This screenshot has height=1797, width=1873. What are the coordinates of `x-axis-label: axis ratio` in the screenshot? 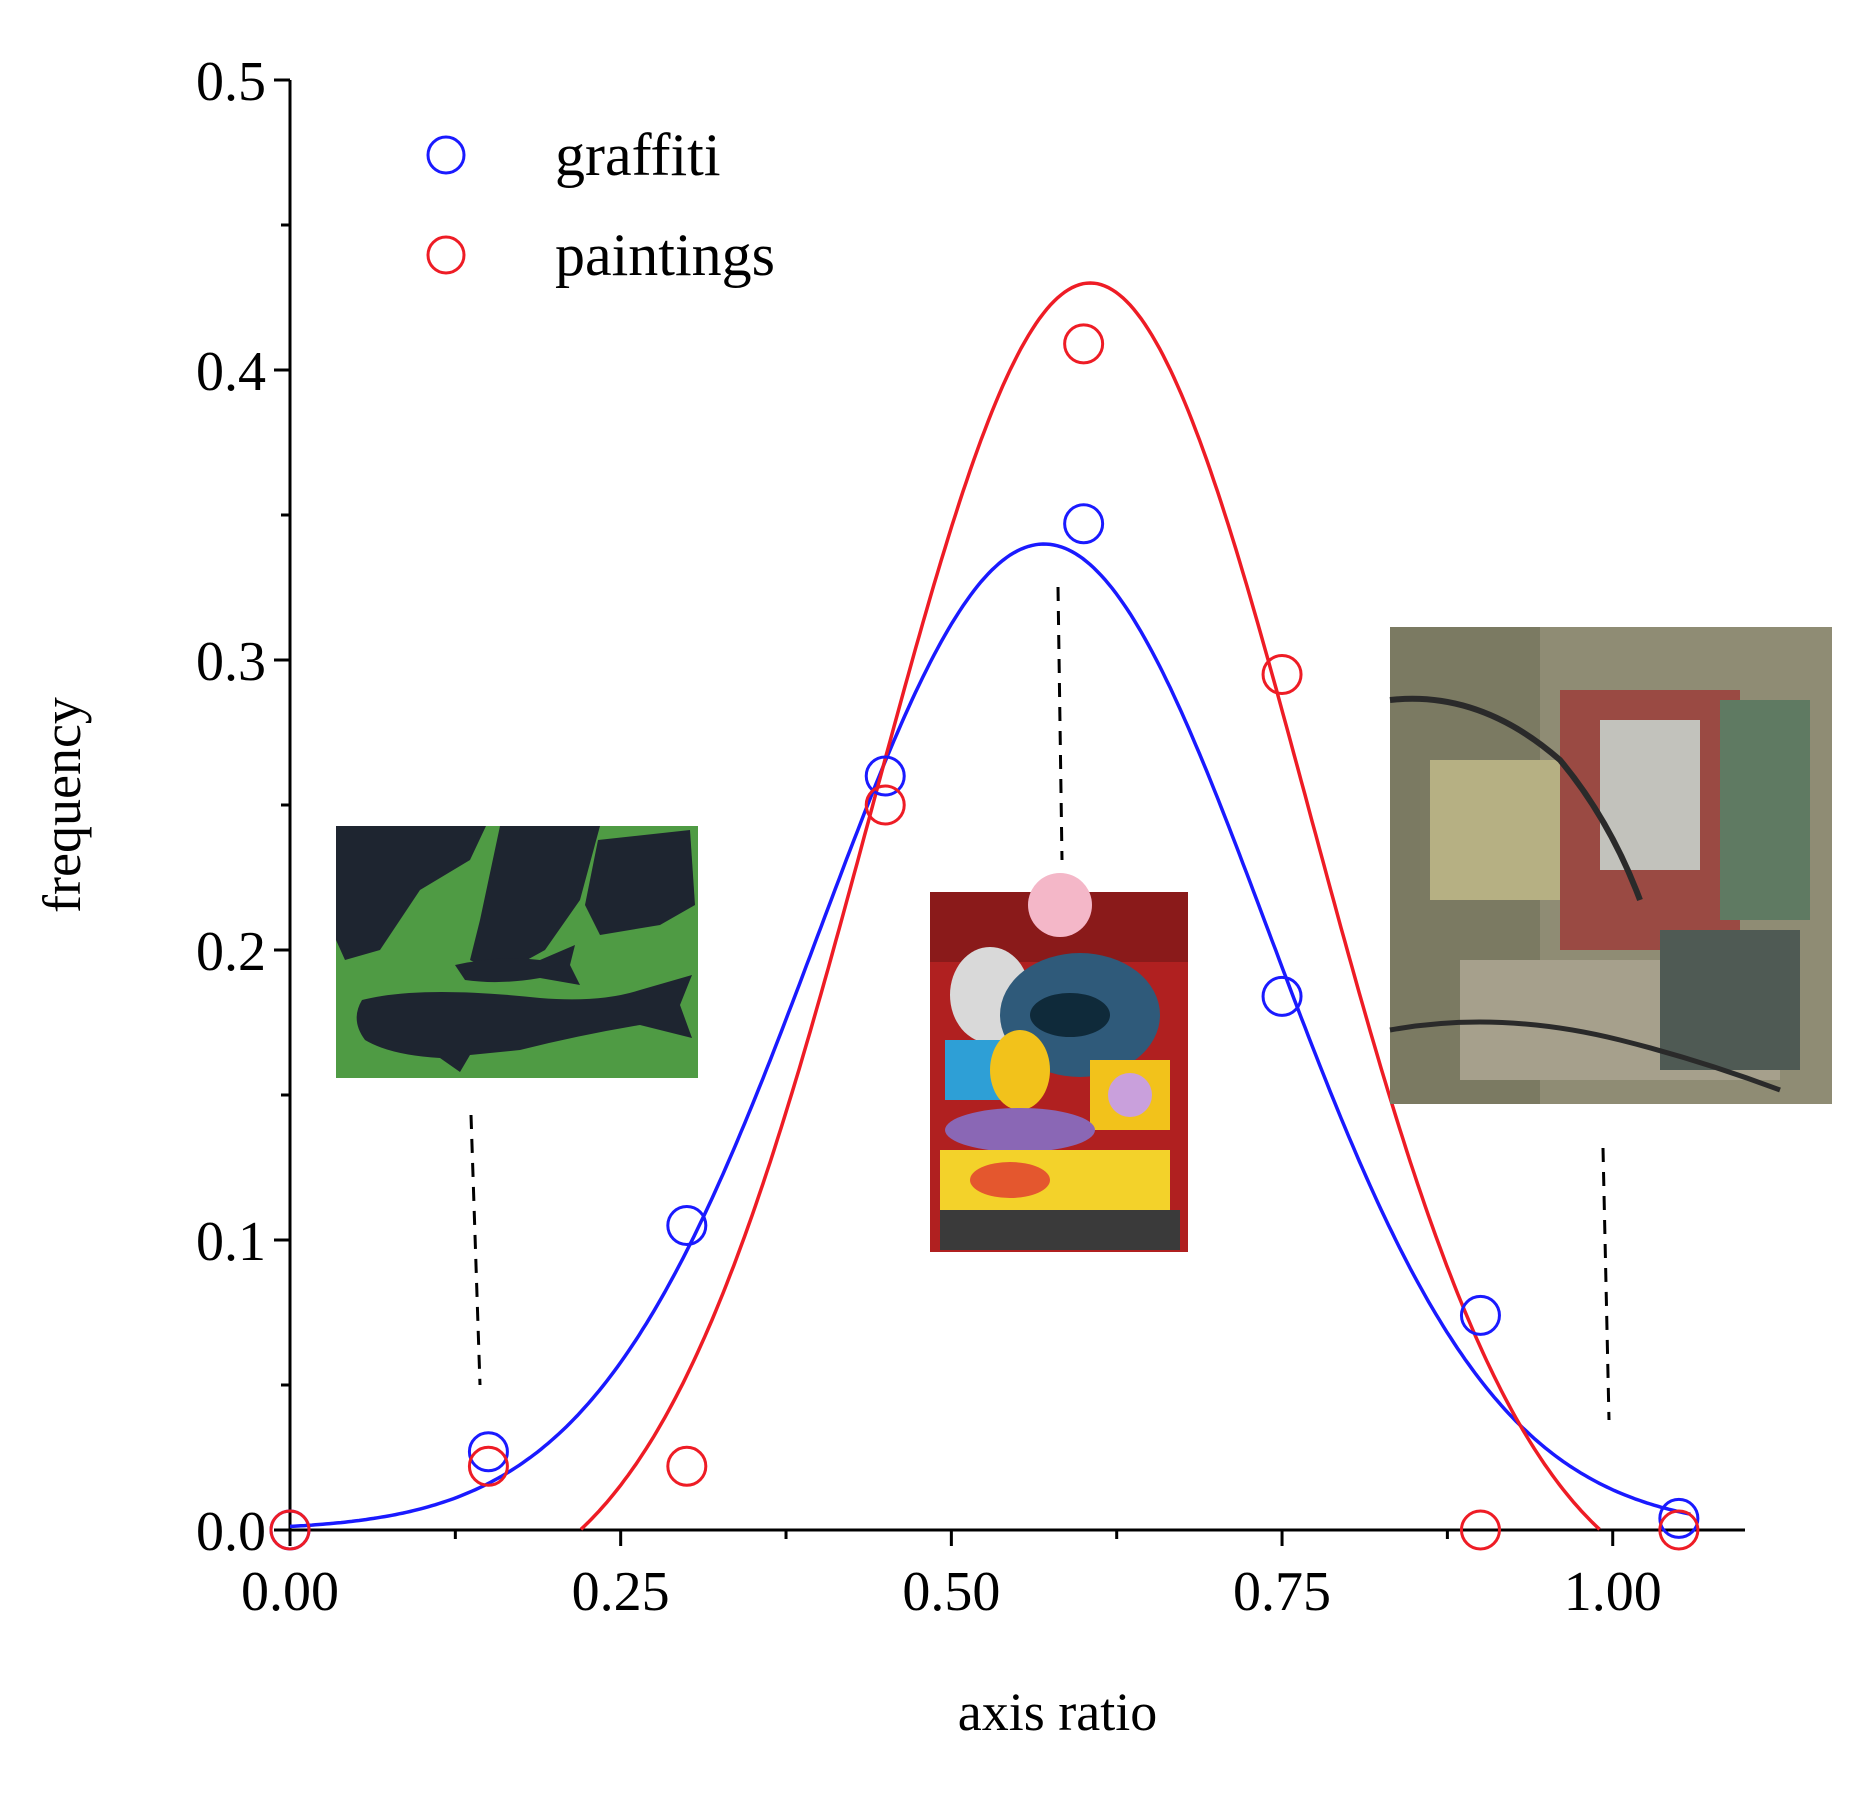 It's located at (1057, 1712).